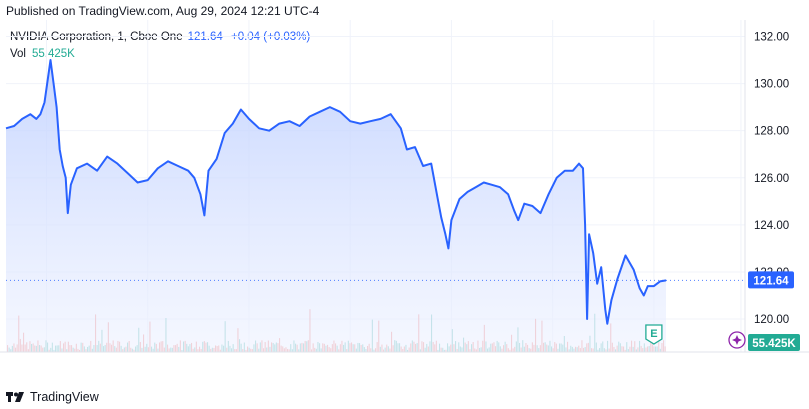 Image resolution: width=809 pixels, height=409 pixels. Describe the element at coordinates (771, 179) in the screenshot. I see `y-tick-label: 126.00` at that location.